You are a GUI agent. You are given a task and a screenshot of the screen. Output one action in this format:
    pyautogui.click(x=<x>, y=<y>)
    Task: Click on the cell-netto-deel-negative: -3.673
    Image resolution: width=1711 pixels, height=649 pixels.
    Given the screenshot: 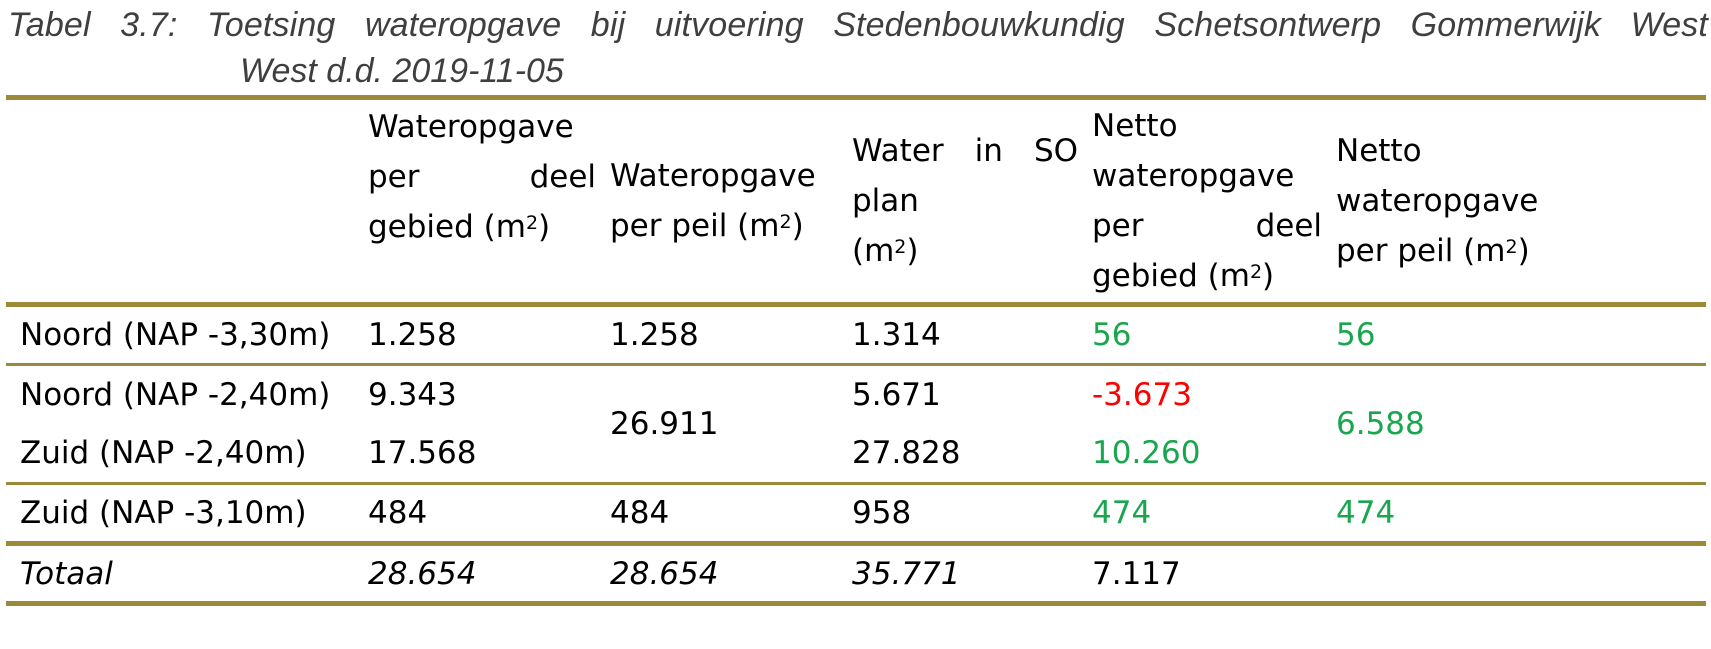 What is the action you would take?
    pyautogui.click(x=1142, y=395)
    